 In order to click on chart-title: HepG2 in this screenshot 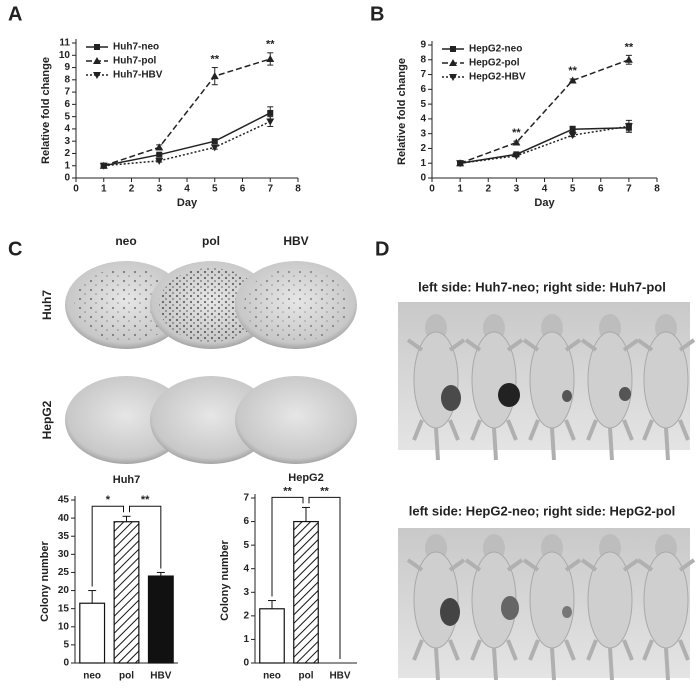, I will do `click(305, 478)`.